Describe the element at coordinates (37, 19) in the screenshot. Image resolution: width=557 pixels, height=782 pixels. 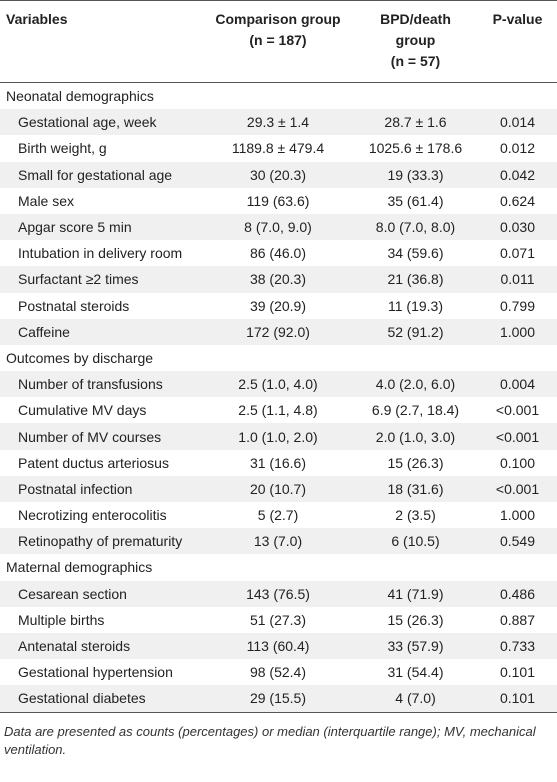
I see `header-text: Variables` at that location.